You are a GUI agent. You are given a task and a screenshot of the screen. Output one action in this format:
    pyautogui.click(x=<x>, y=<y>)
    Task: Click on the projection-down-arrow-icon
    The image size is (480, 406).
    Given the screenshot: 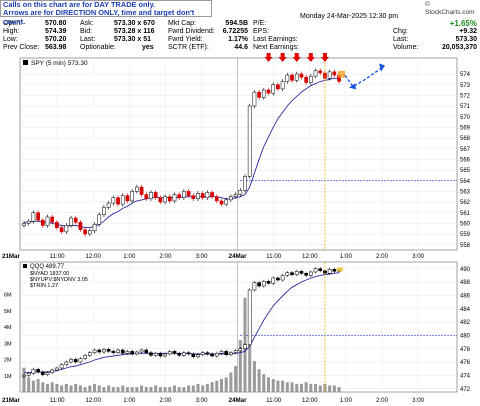 What is the action you would take?
    pyautogui.click(x=353, y=86)
    